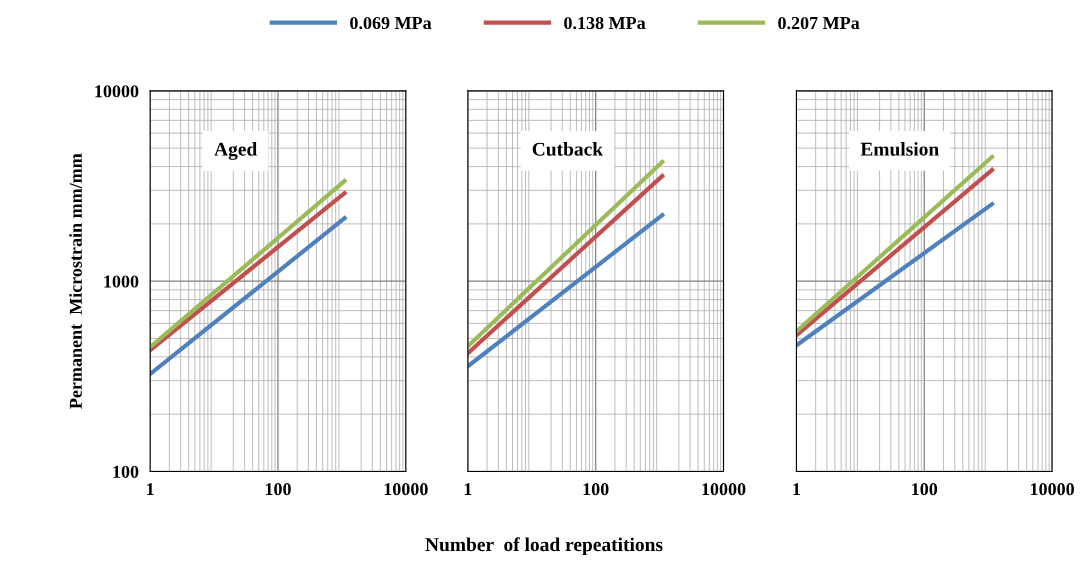 The height and width of the screenshot is (568, 1088). What do you see at coordinates (121, 281) in the screenshot?
I see `y-tick-label: 1000` at bounding box center [121, 281].